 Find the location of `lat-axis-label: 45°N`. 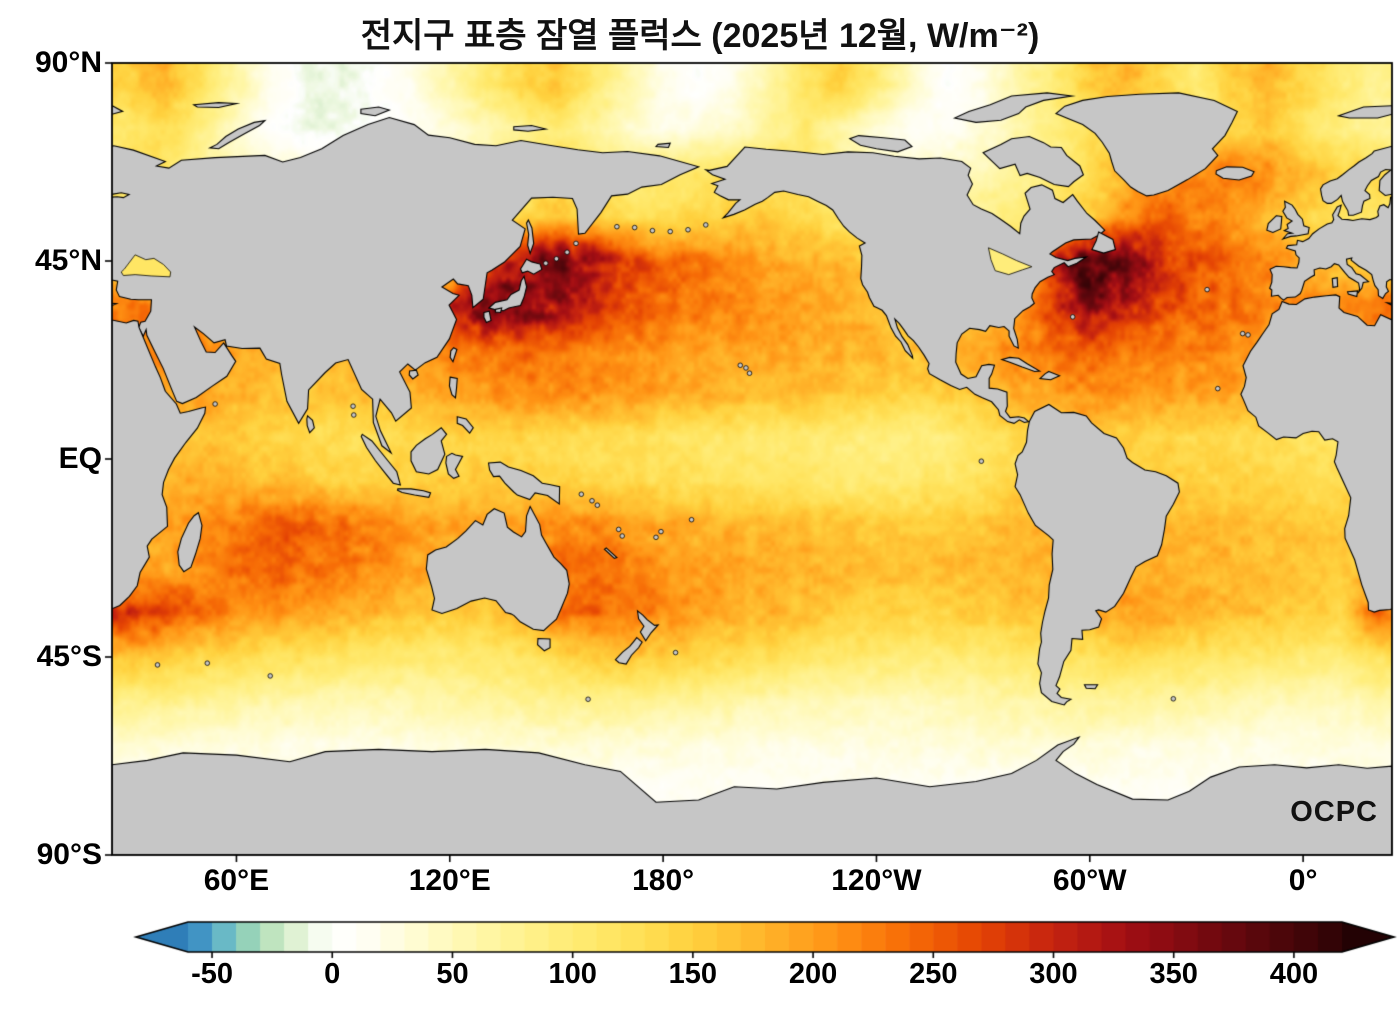

lat-axis-label: 45°N is located at coordinates (68, 260).